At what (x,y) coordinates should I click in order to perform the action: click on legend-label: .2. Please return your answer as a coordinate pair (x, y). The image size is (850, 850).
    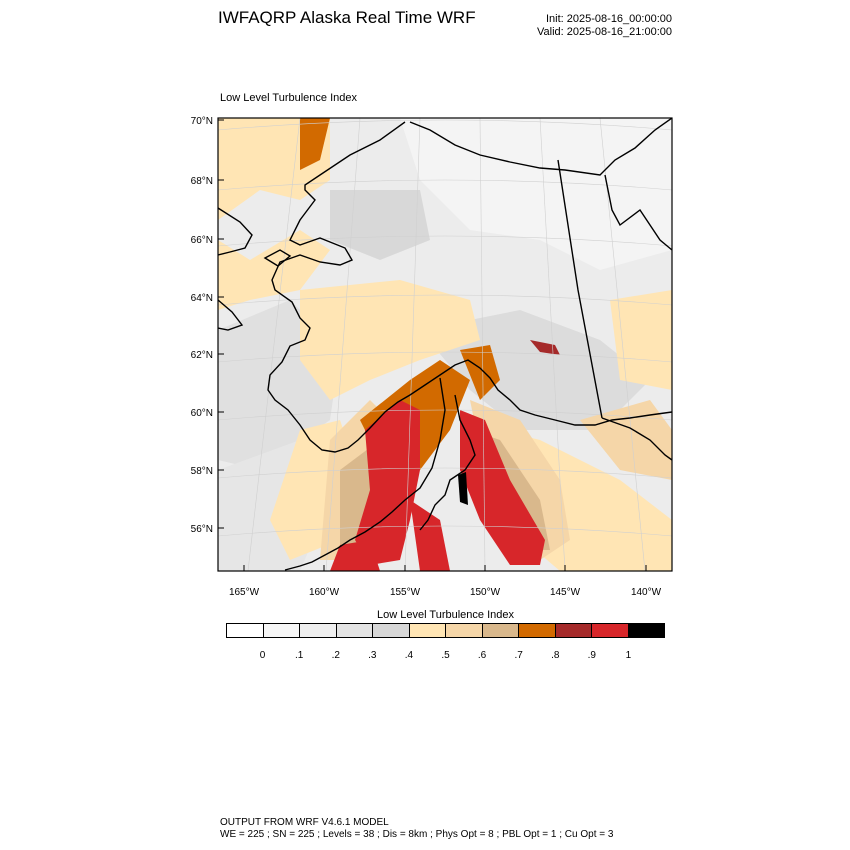
    Looking at the image, I should click on (335, 655).